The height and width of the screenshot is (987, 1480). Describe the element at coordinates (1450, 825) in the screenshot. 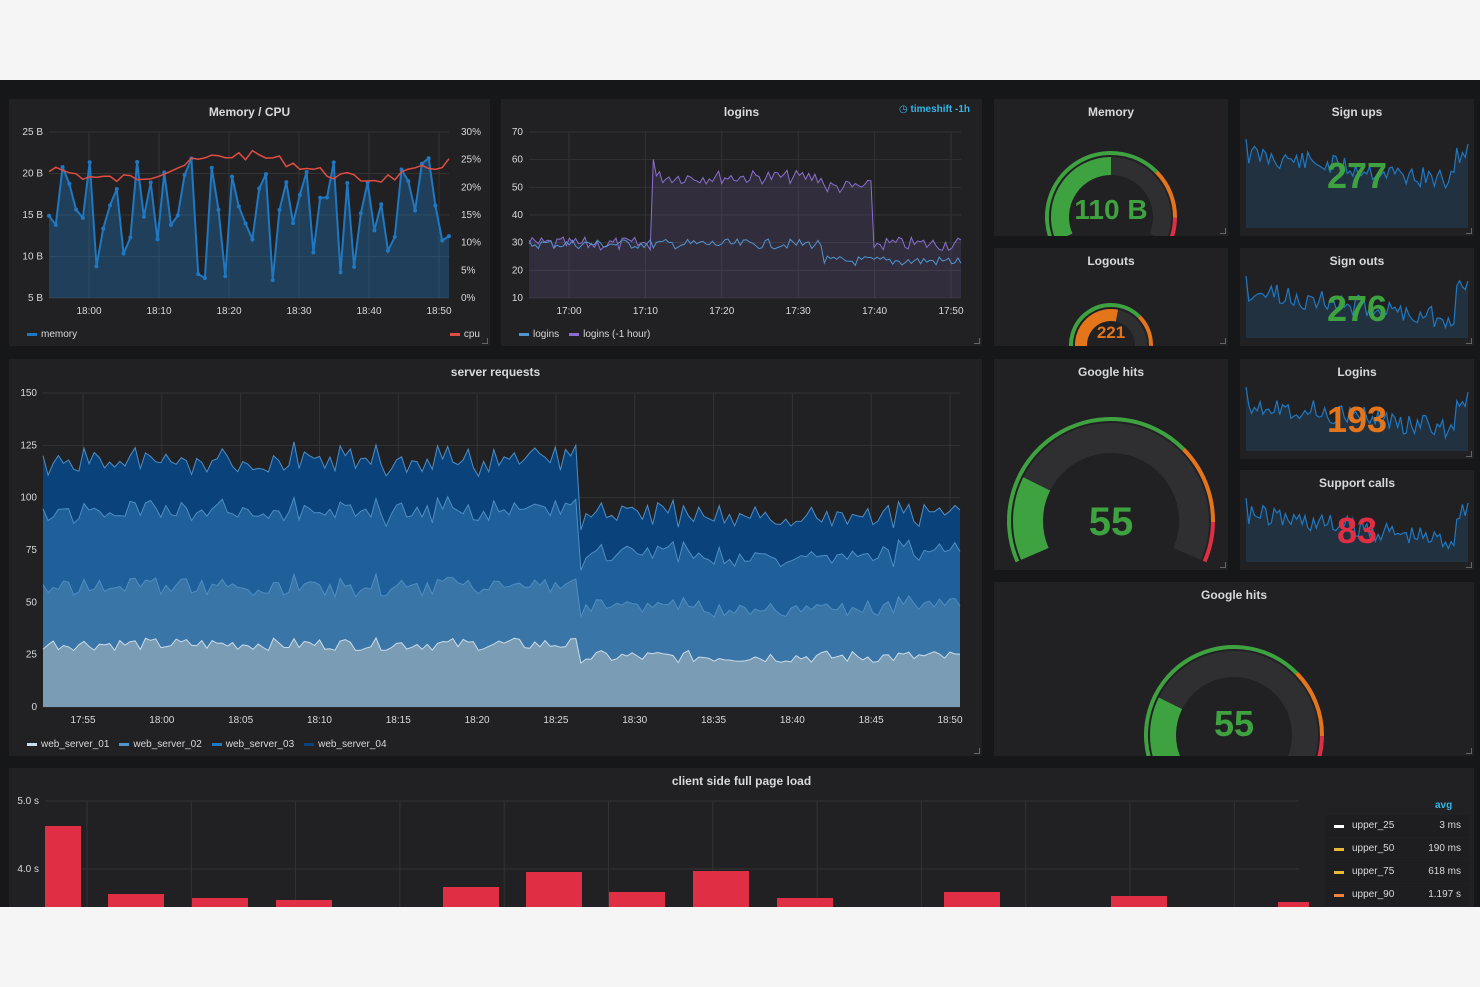

I see `legend-value: 3 ms` at that location.